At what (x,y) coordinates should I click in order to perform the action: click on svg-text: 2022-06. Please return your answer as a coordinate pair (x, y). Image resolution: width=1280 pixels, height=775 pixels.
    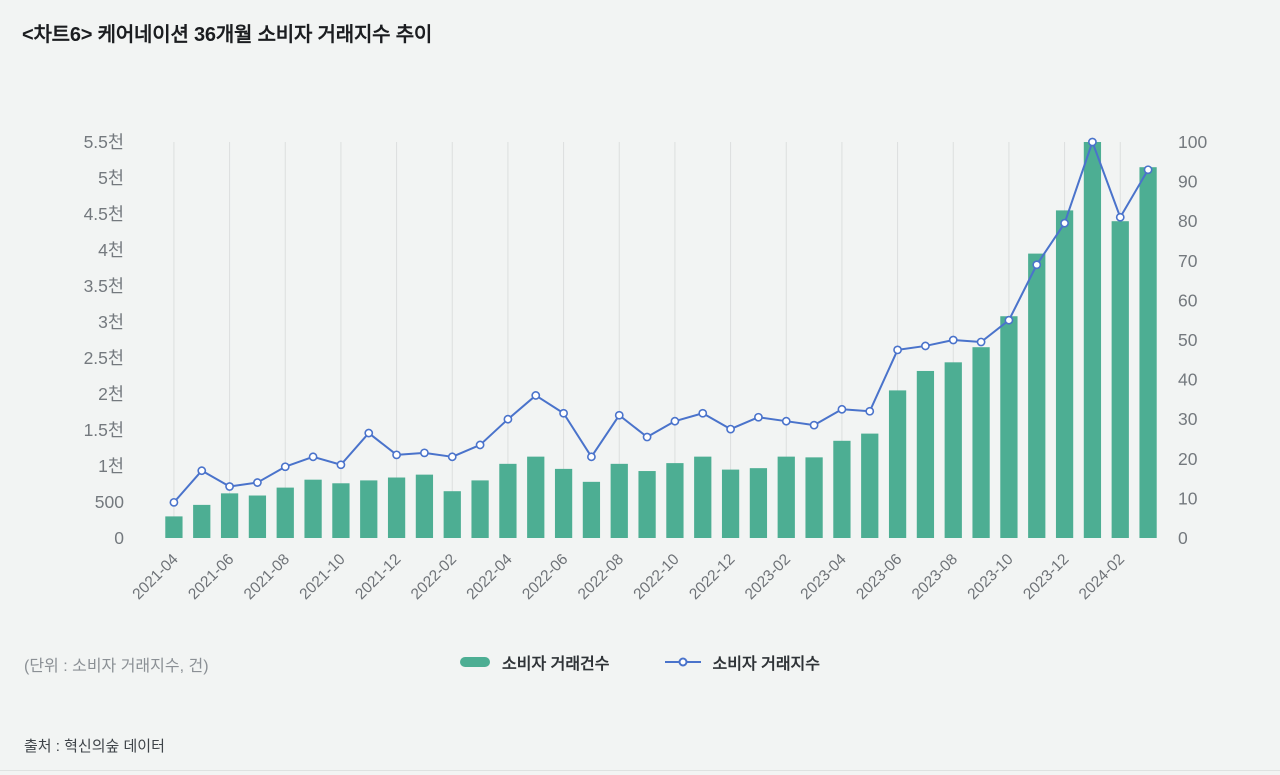
    Looking at the image, I should click on (545, 577).